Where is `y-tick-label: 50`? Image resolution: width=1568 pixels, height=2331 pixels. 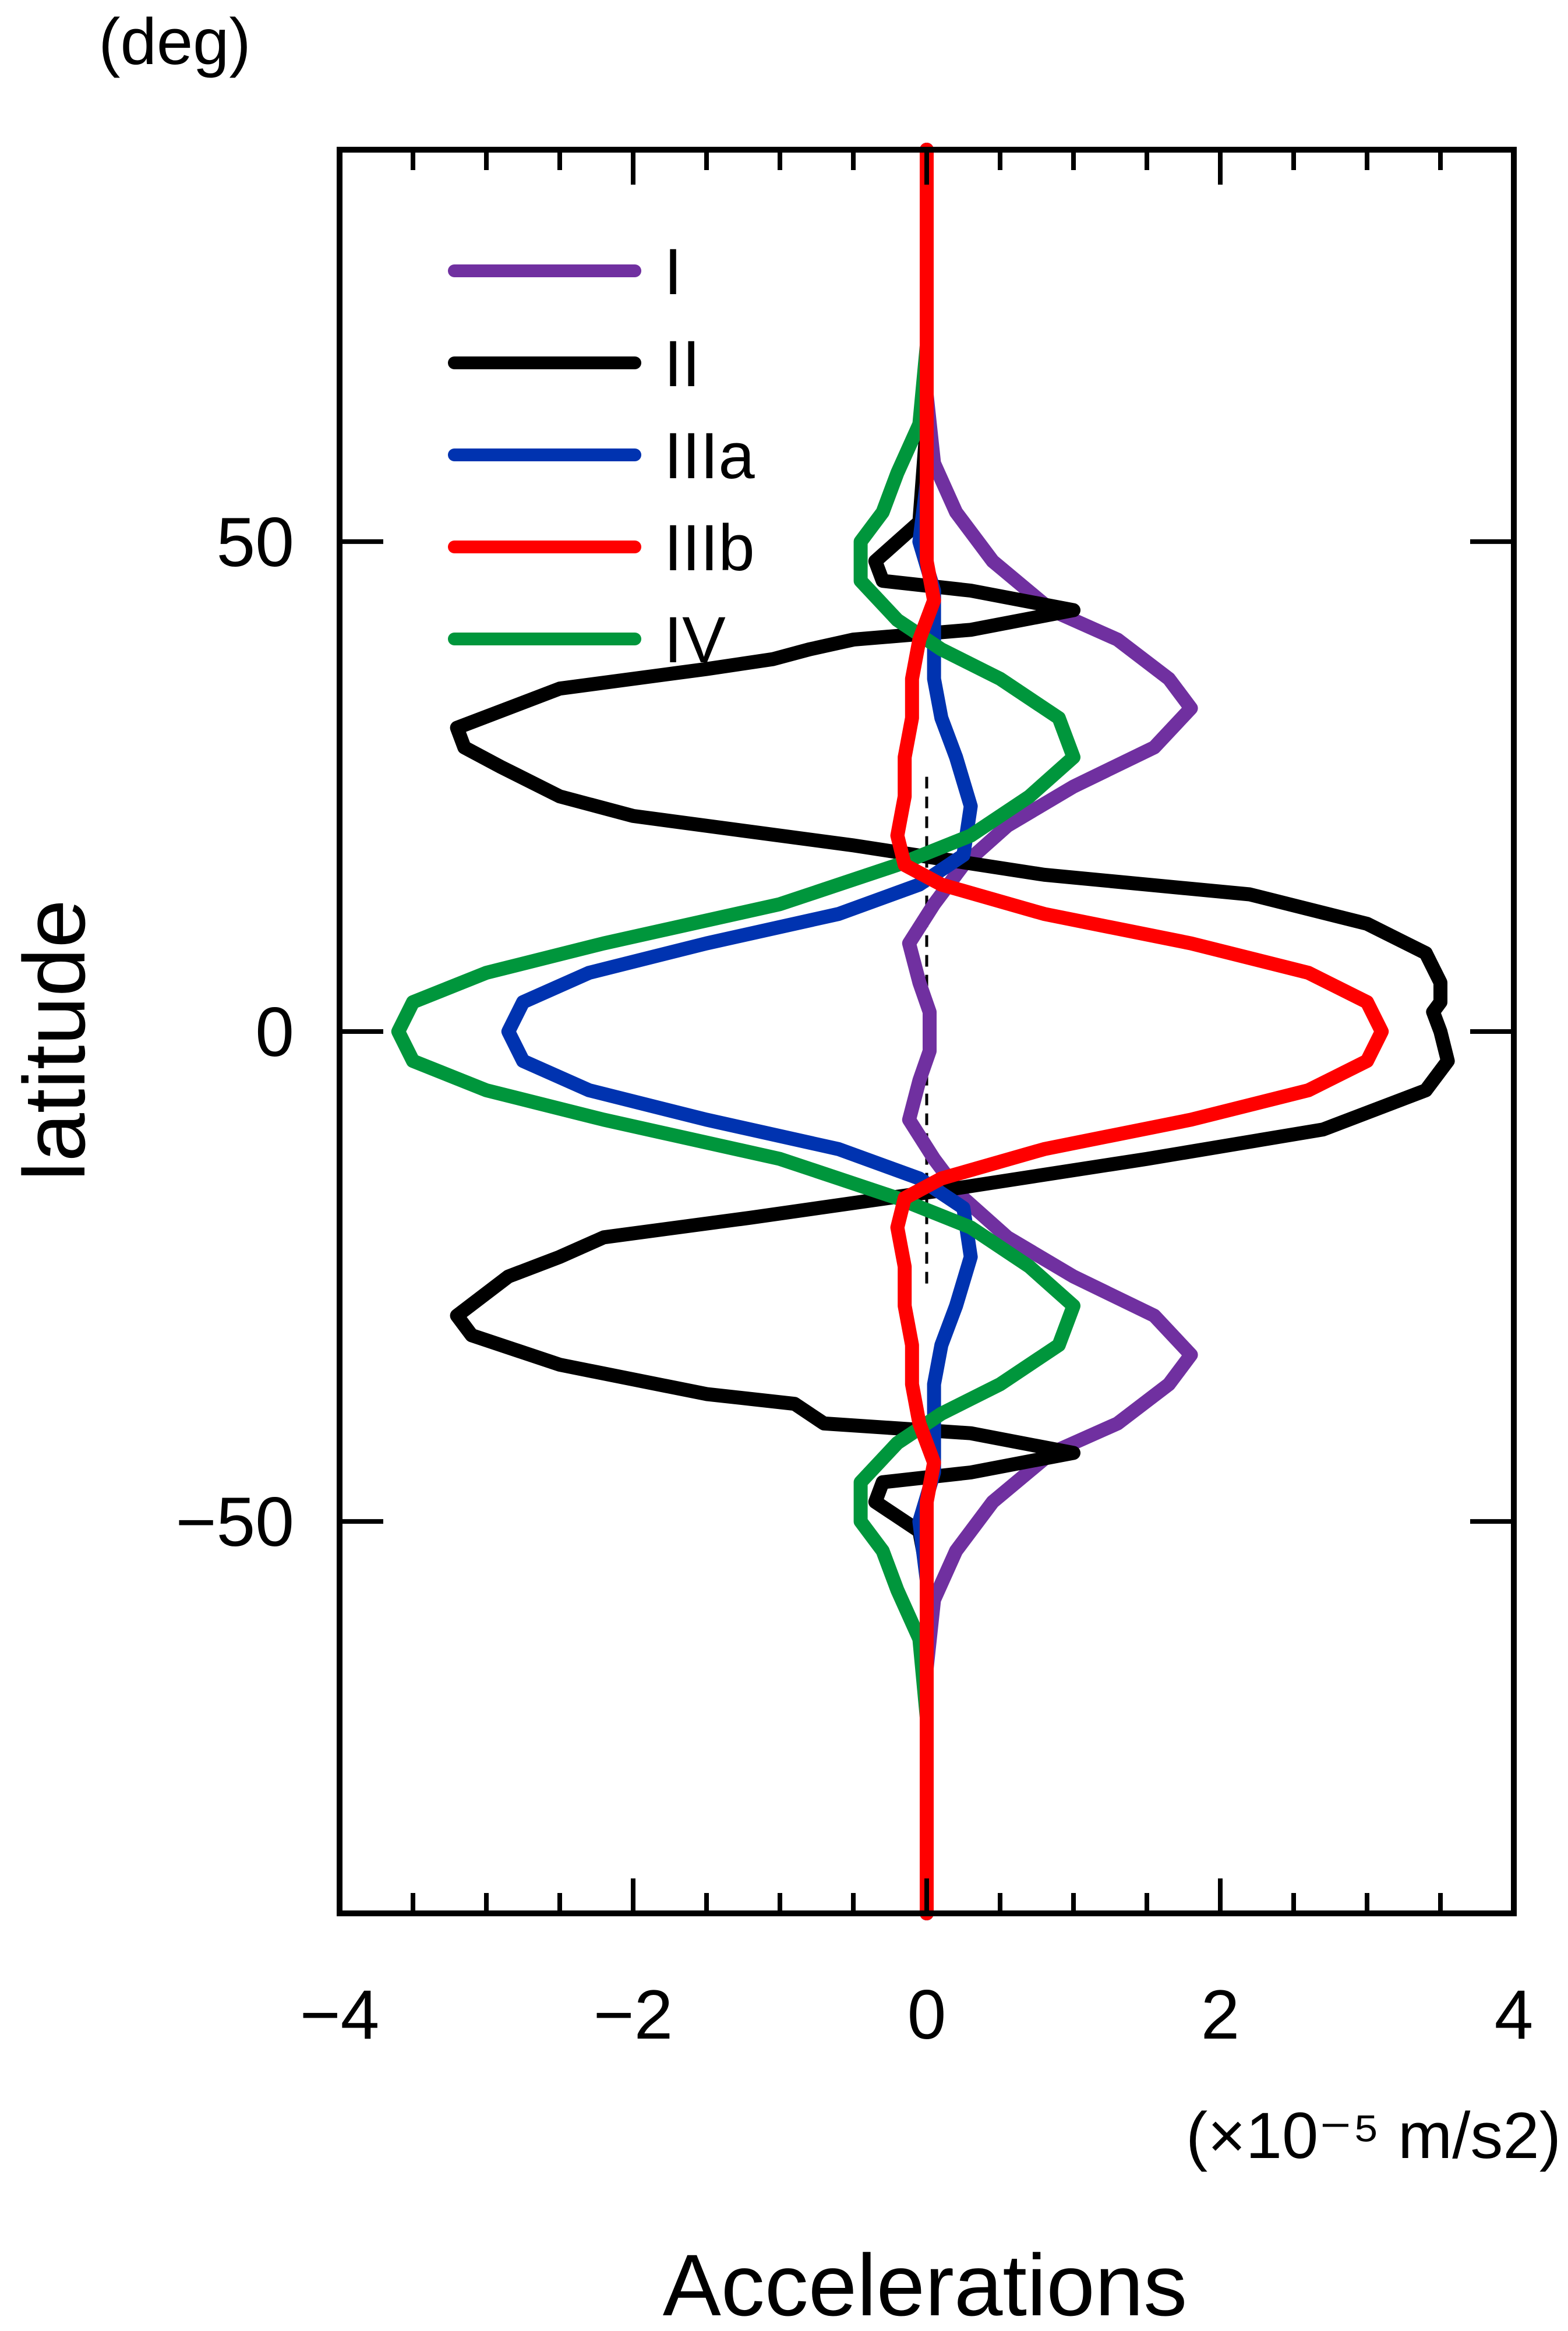 y-tick-label: 50 is located at coordinates (256, 542).